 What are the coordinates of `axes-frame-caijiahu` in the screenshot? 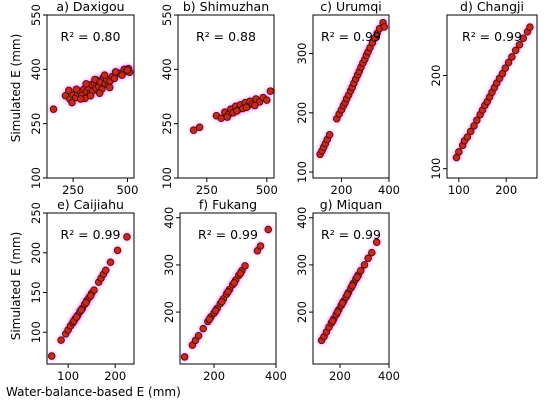 It's located at (90, 288).